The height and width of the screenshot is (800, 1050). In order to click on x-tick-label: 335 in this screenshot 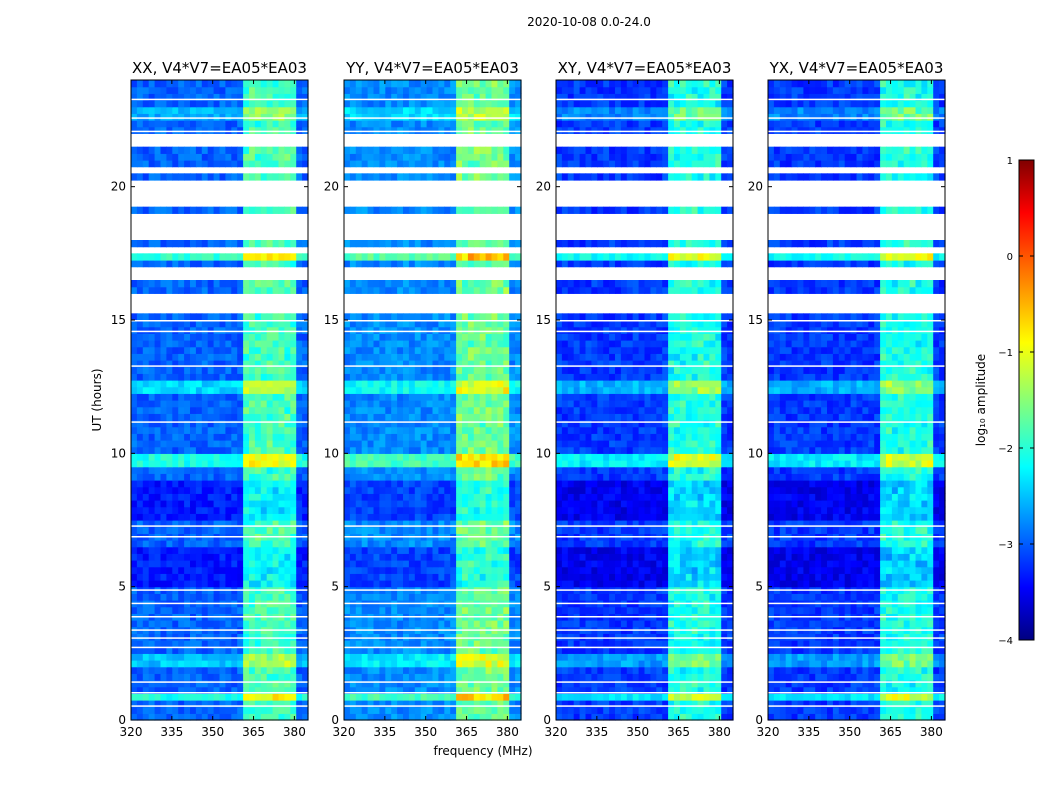, I will do `click(384, 732)`.